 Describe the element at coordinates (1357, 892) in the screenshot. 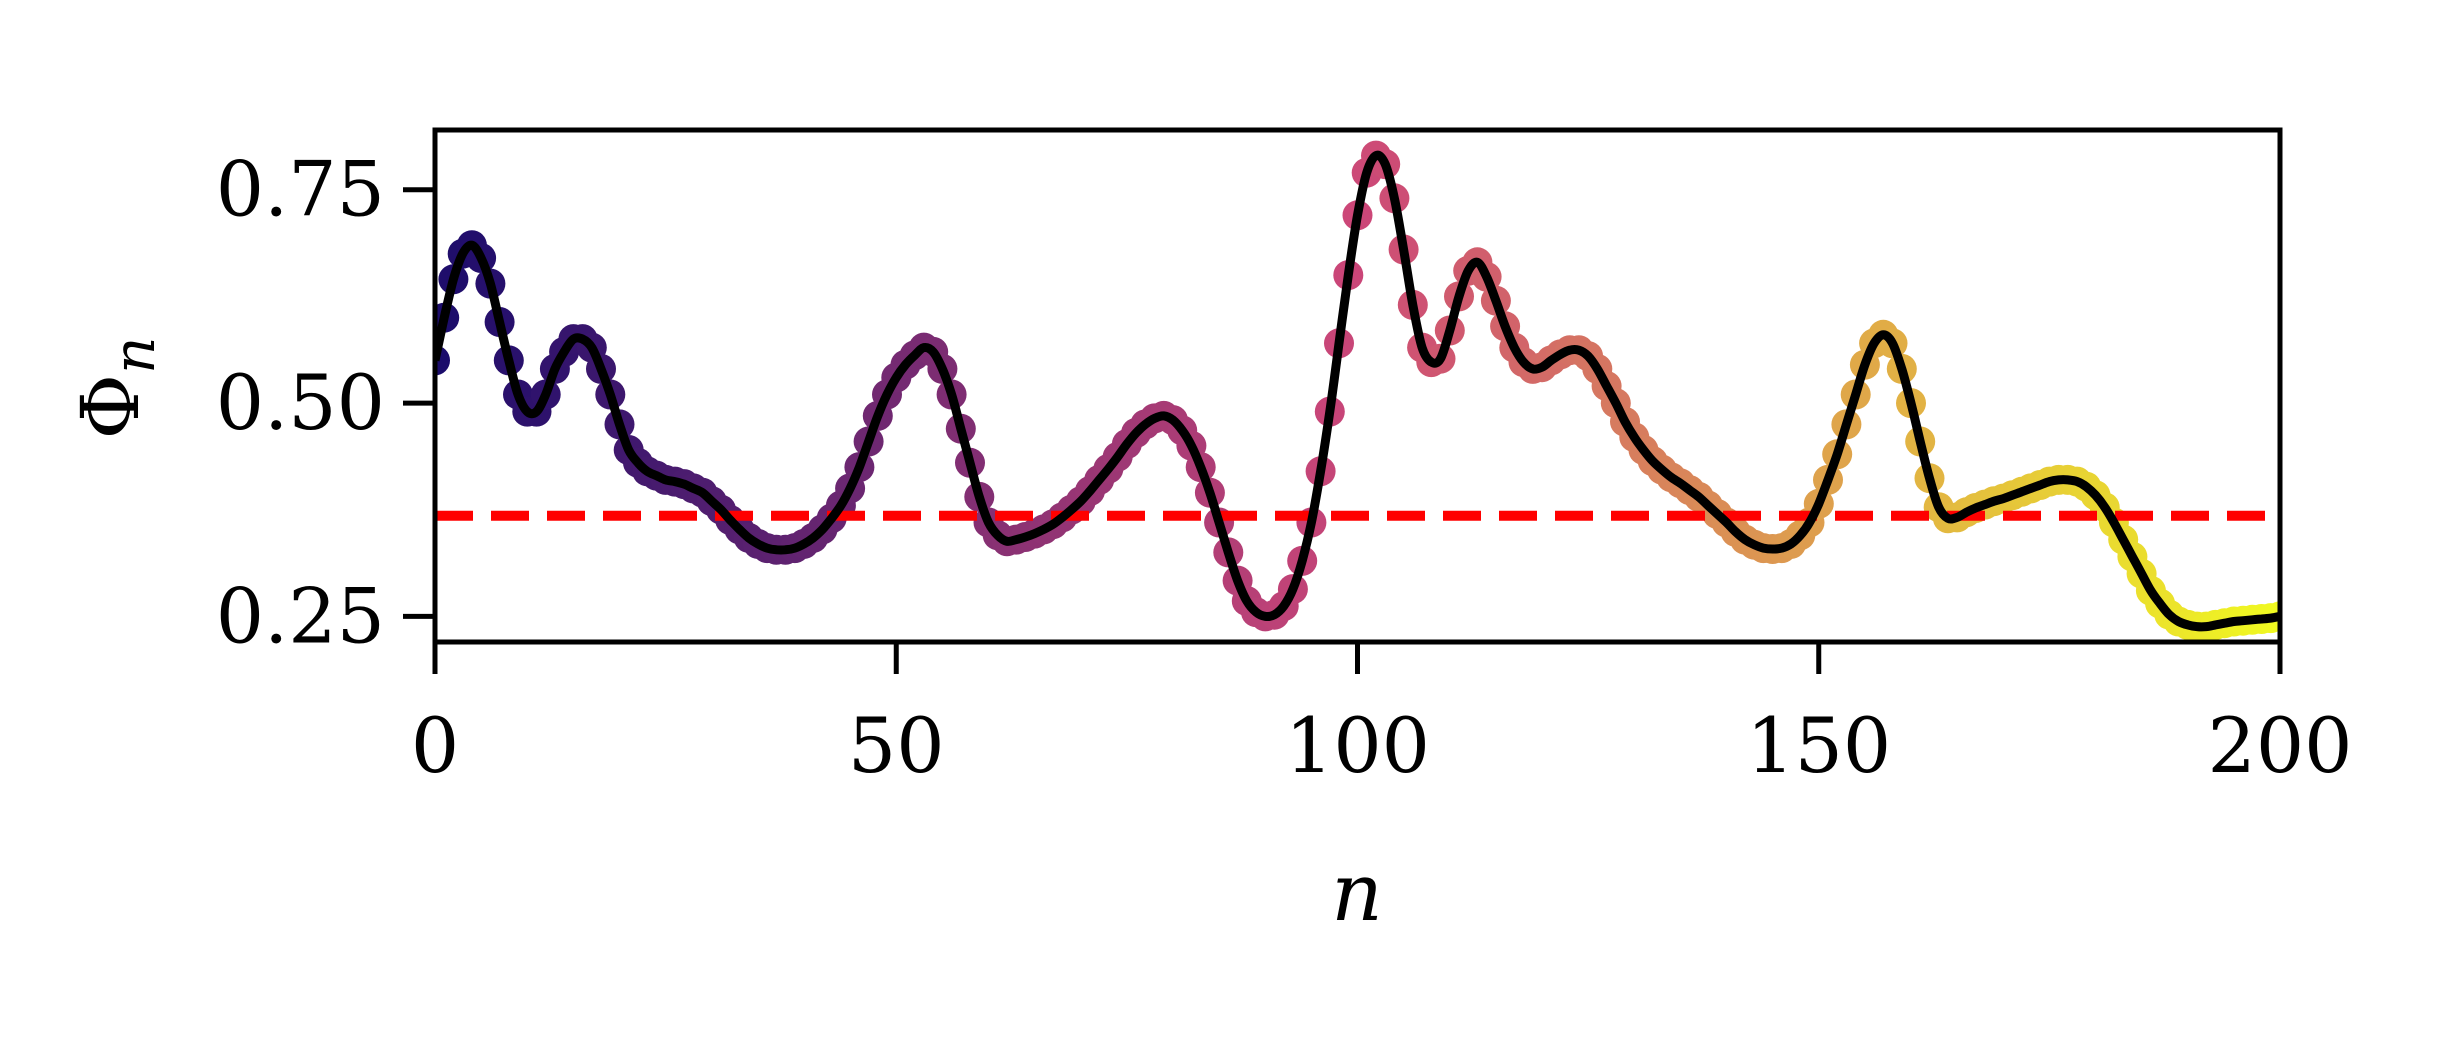

I see `x-axis-label: n` at that location.